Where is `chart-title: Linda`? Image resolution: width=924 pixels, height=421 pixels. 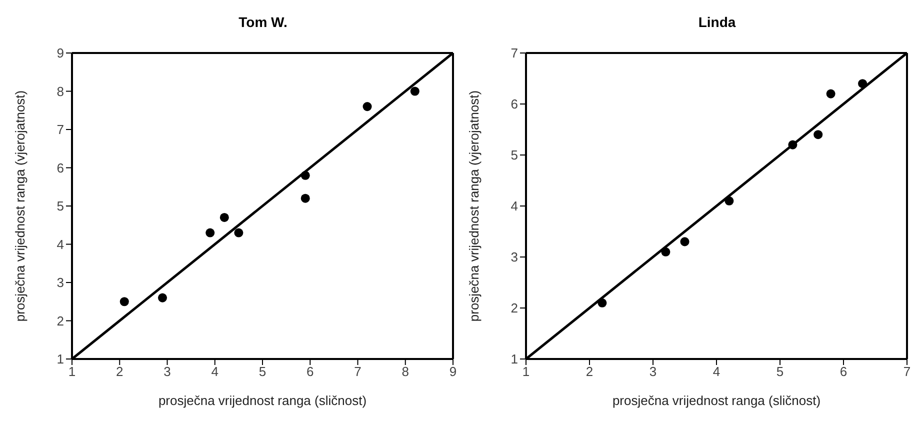
chart-title: Linda is located at coordinates (717, 22).